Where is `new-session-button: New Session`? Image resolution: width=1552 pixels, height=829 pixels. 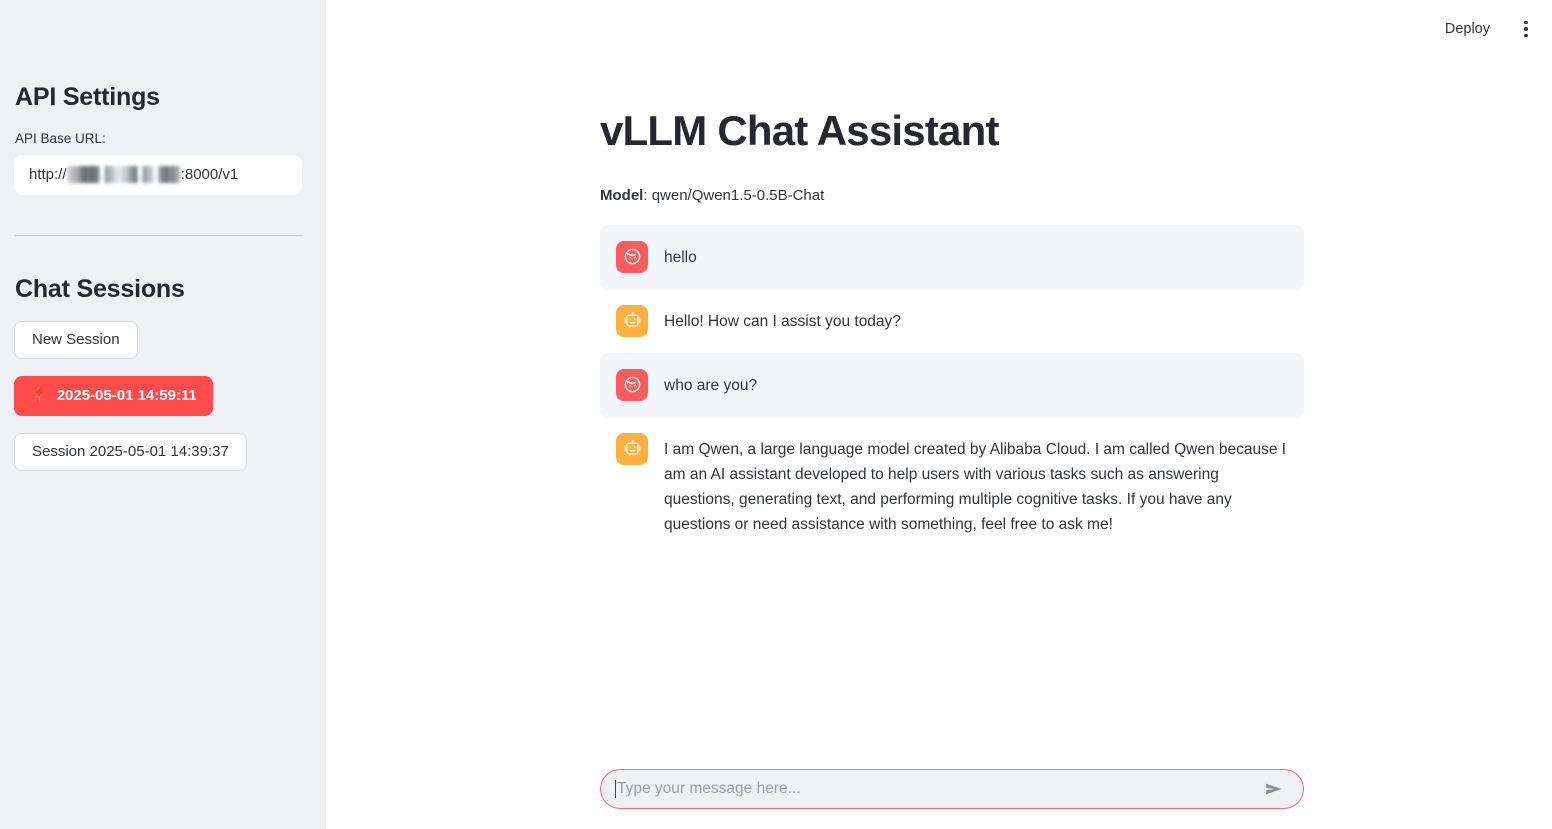
new-session-button: New Session is located at coordinates (76, 339).